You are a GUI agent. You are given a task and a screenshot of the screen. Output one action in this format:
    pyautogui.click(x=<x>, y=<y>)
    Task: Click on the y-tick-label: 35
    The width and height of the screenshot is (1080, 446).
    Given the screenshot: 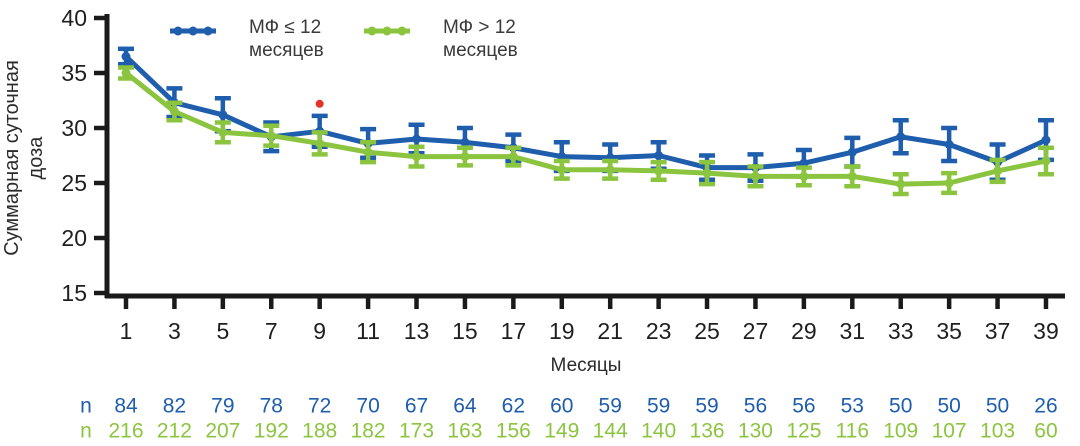 What is the action you would take?
    pyautogui.click(x=74, y=73)
    